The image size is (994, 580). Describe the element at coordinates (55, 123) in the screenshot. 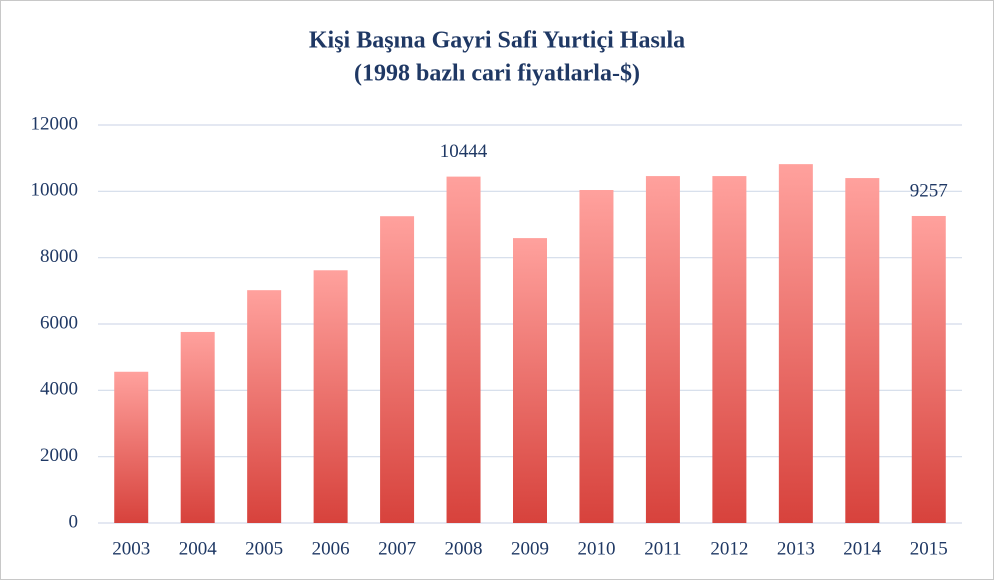

I see `y-tick-label: 12000` at that location.